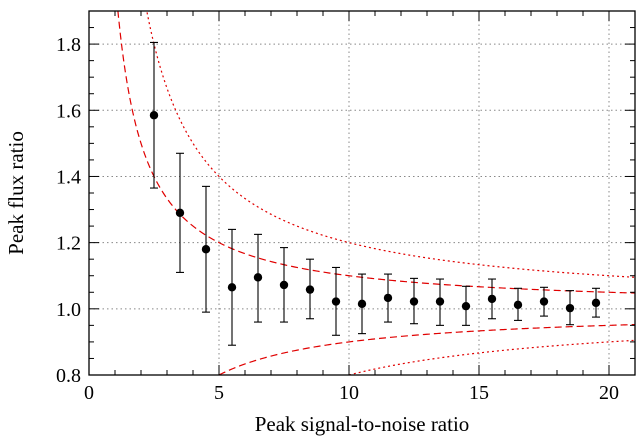  What do you see at coordinates (68, 244) in the screenshot?
I see `y-tick-label: 1.2` at bounding box center [68, 244].